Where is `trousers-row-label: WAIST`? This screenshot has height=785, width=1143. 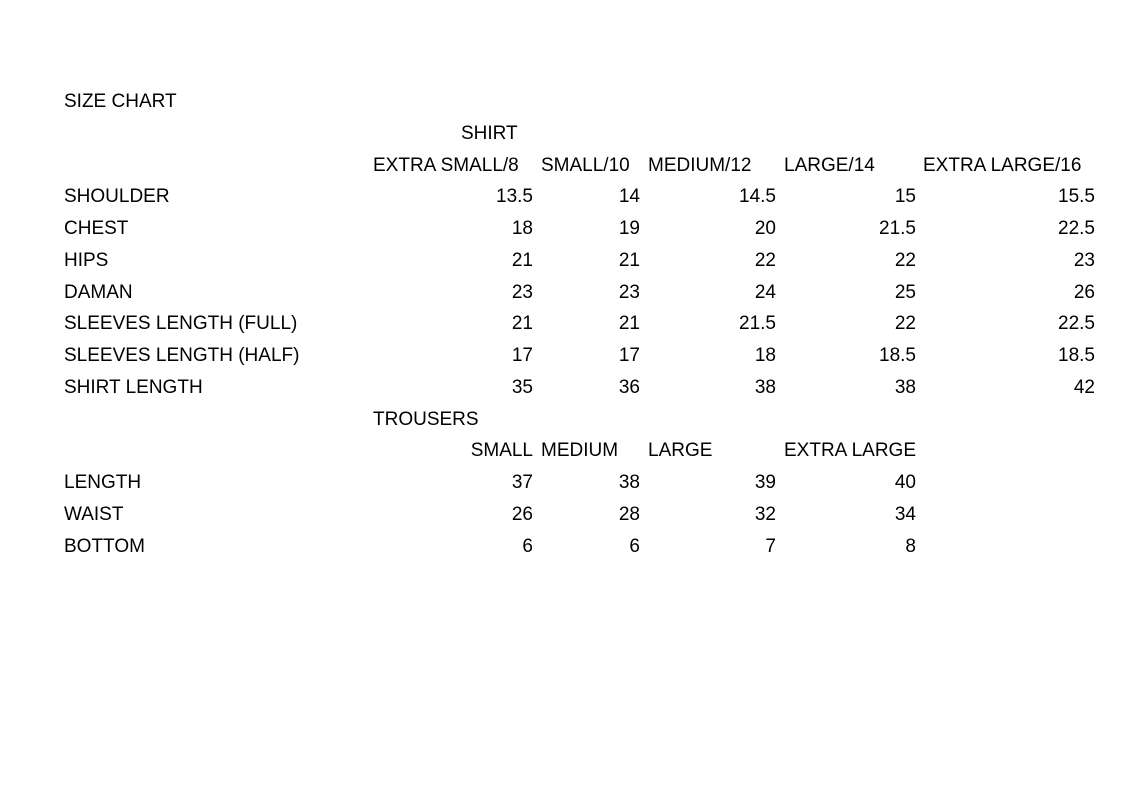
trousers-row-label: WAIST is located at coordinates (94, 514).